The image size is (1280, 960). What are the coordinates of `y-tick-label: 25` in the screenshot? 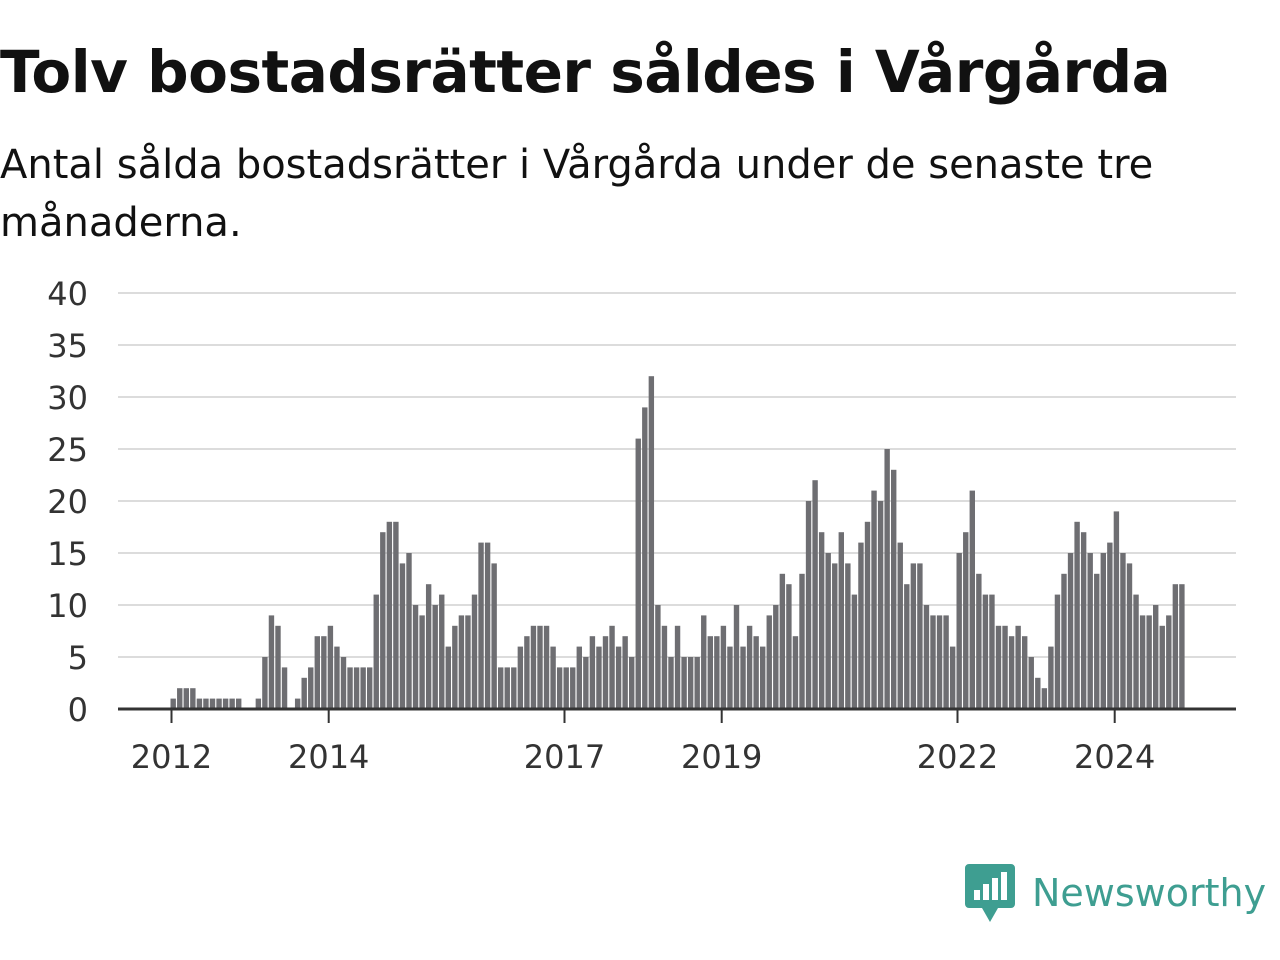 It's located at (67, 450).